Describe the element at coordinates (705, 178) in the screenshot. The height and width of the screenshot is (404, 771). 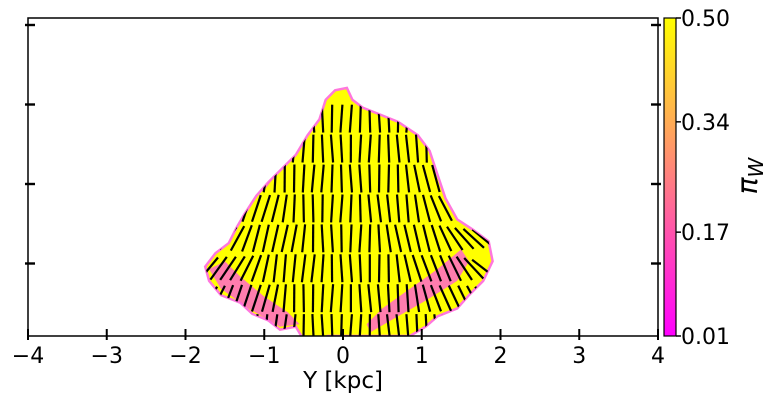
I see `colorbar-tick-labels: 0.50 0.34 0.17 0.01` at that location.